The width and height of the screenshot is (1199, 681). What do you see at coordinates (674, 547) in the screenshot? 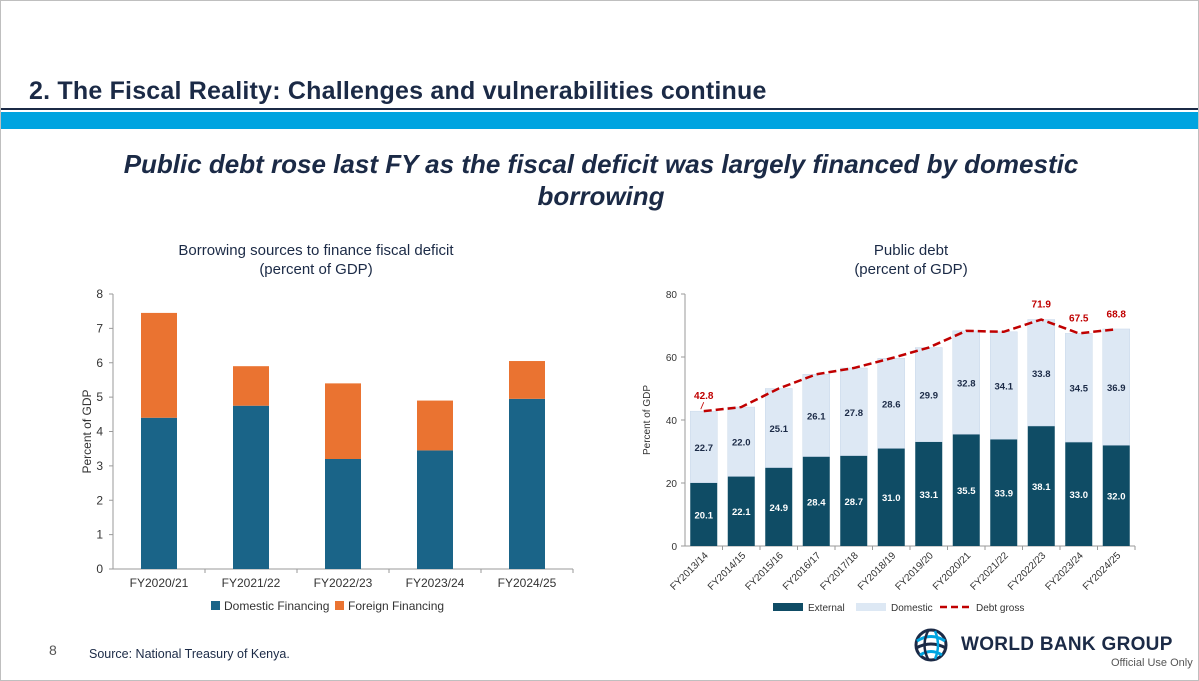
I see `chart2-y-tick-label: 0` at bounding box center [674, 547].